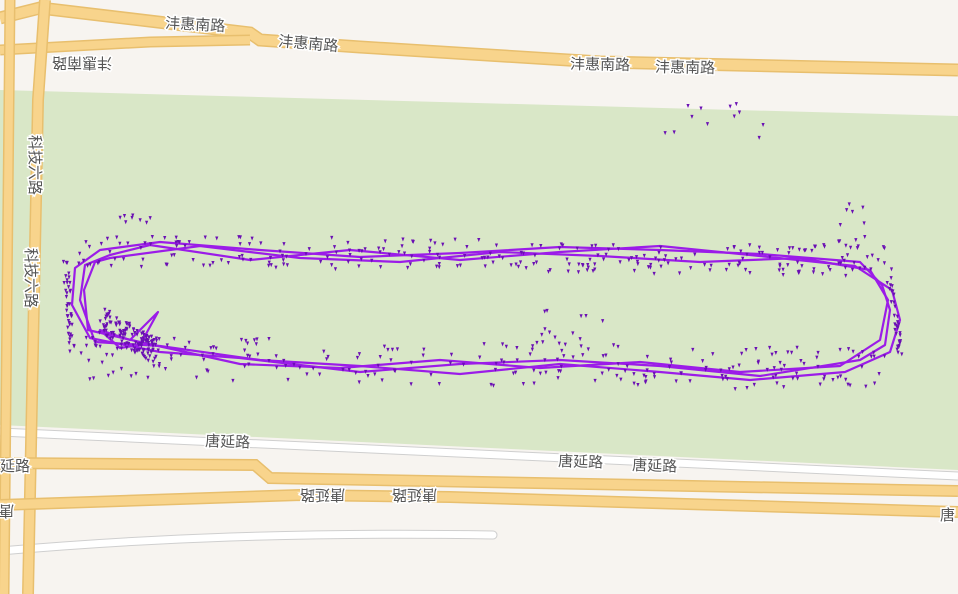  Describe the element at coordinates (82, 63) in the screenshot. I see `road-label-fenghui-mirror: 沣惠南路` at that location.